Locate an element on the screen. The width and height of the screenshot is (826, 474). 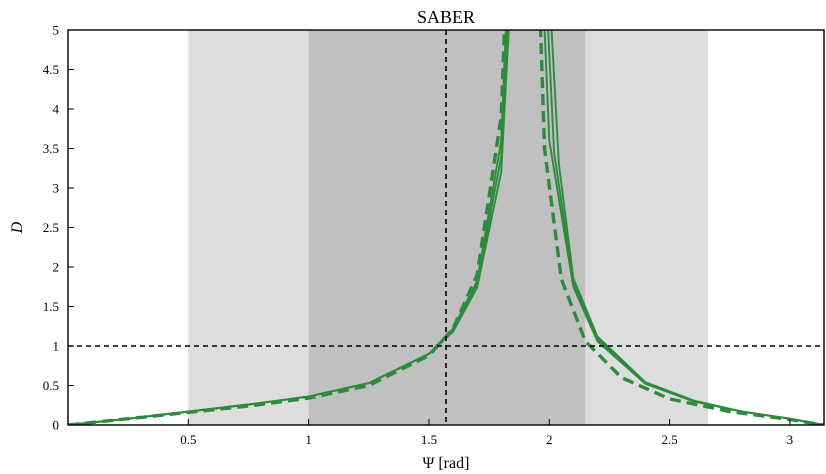
x-tick-label: 3 is located at coordinates (790, 439).